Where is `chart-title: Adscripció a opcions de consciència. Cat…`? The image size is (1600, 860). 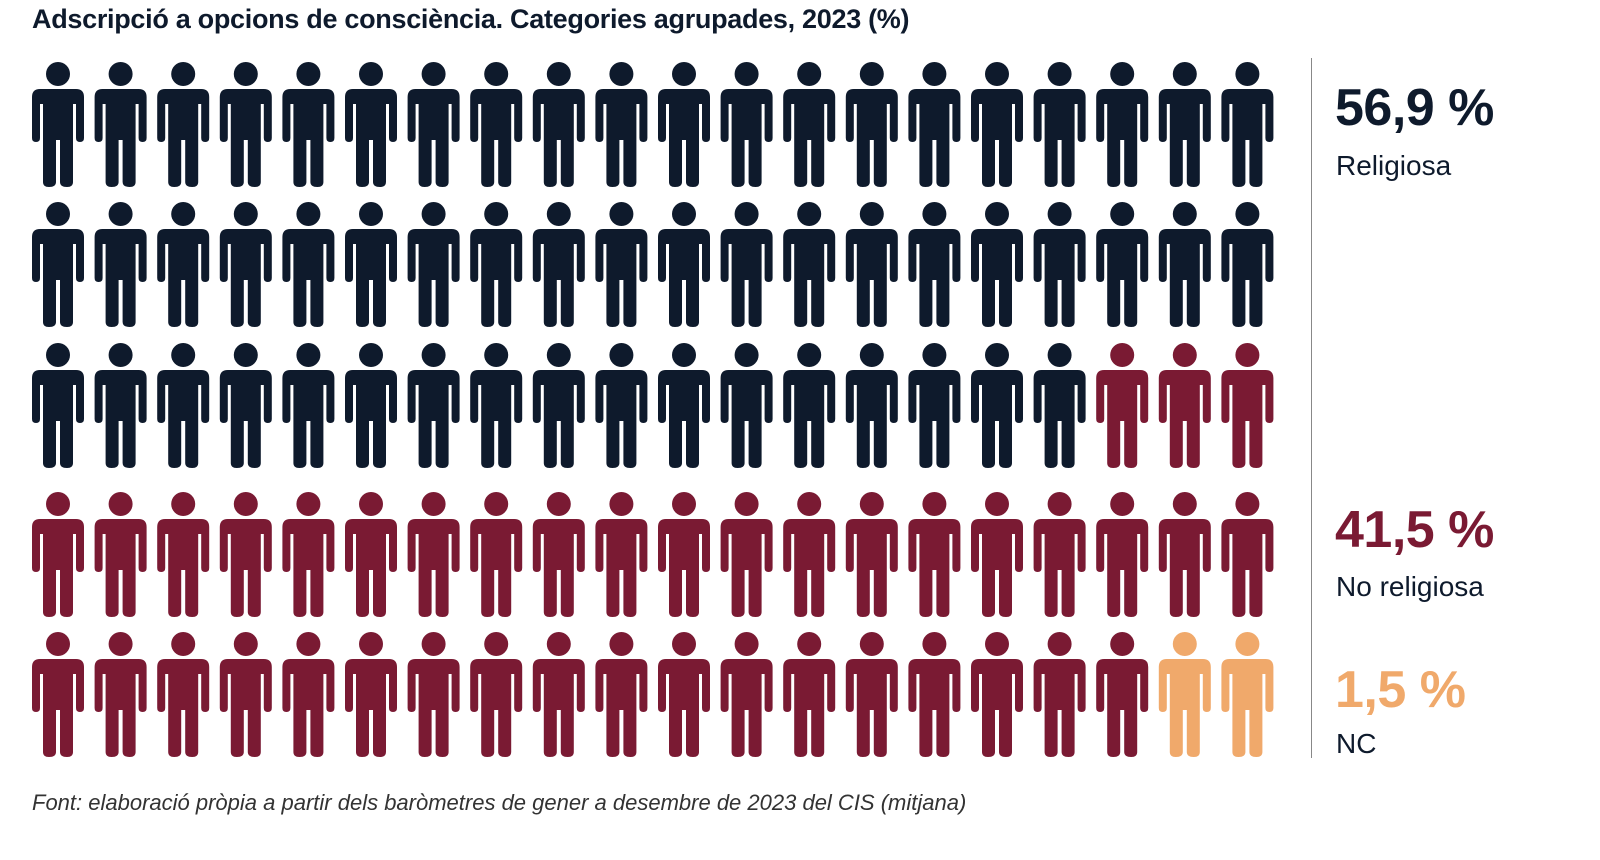
chart-title: Adscripció a opcions de consciència. Cat… is located at coordinates (471, 19).